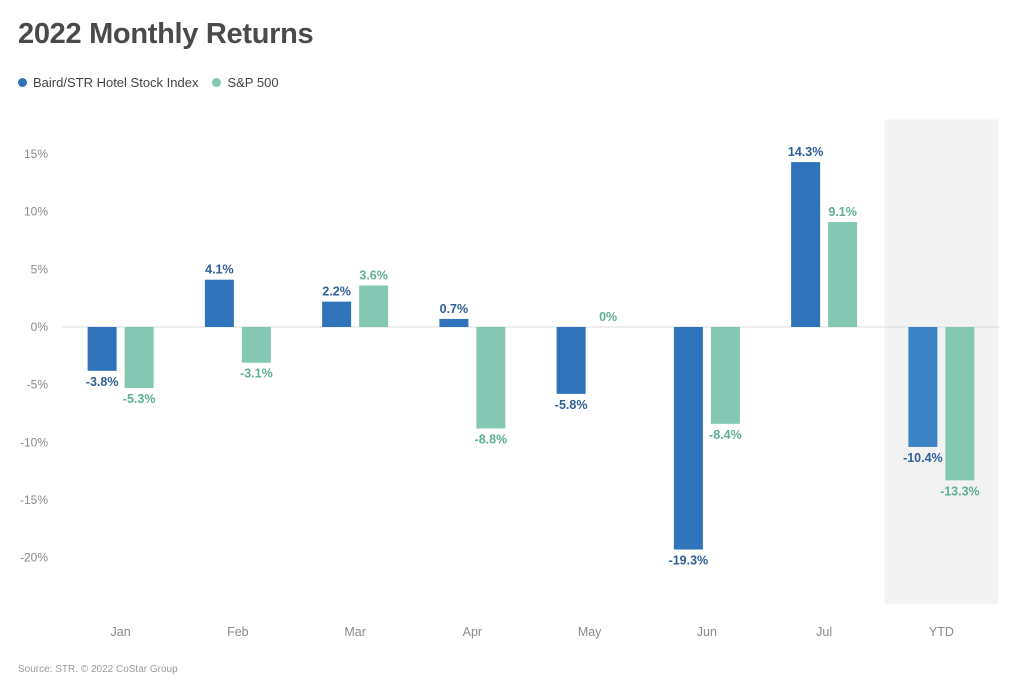  What do you see at coordinates (941, 632) in the screenshot?
I see `x-tick-label: YTD` at bounding box center [941, 632].